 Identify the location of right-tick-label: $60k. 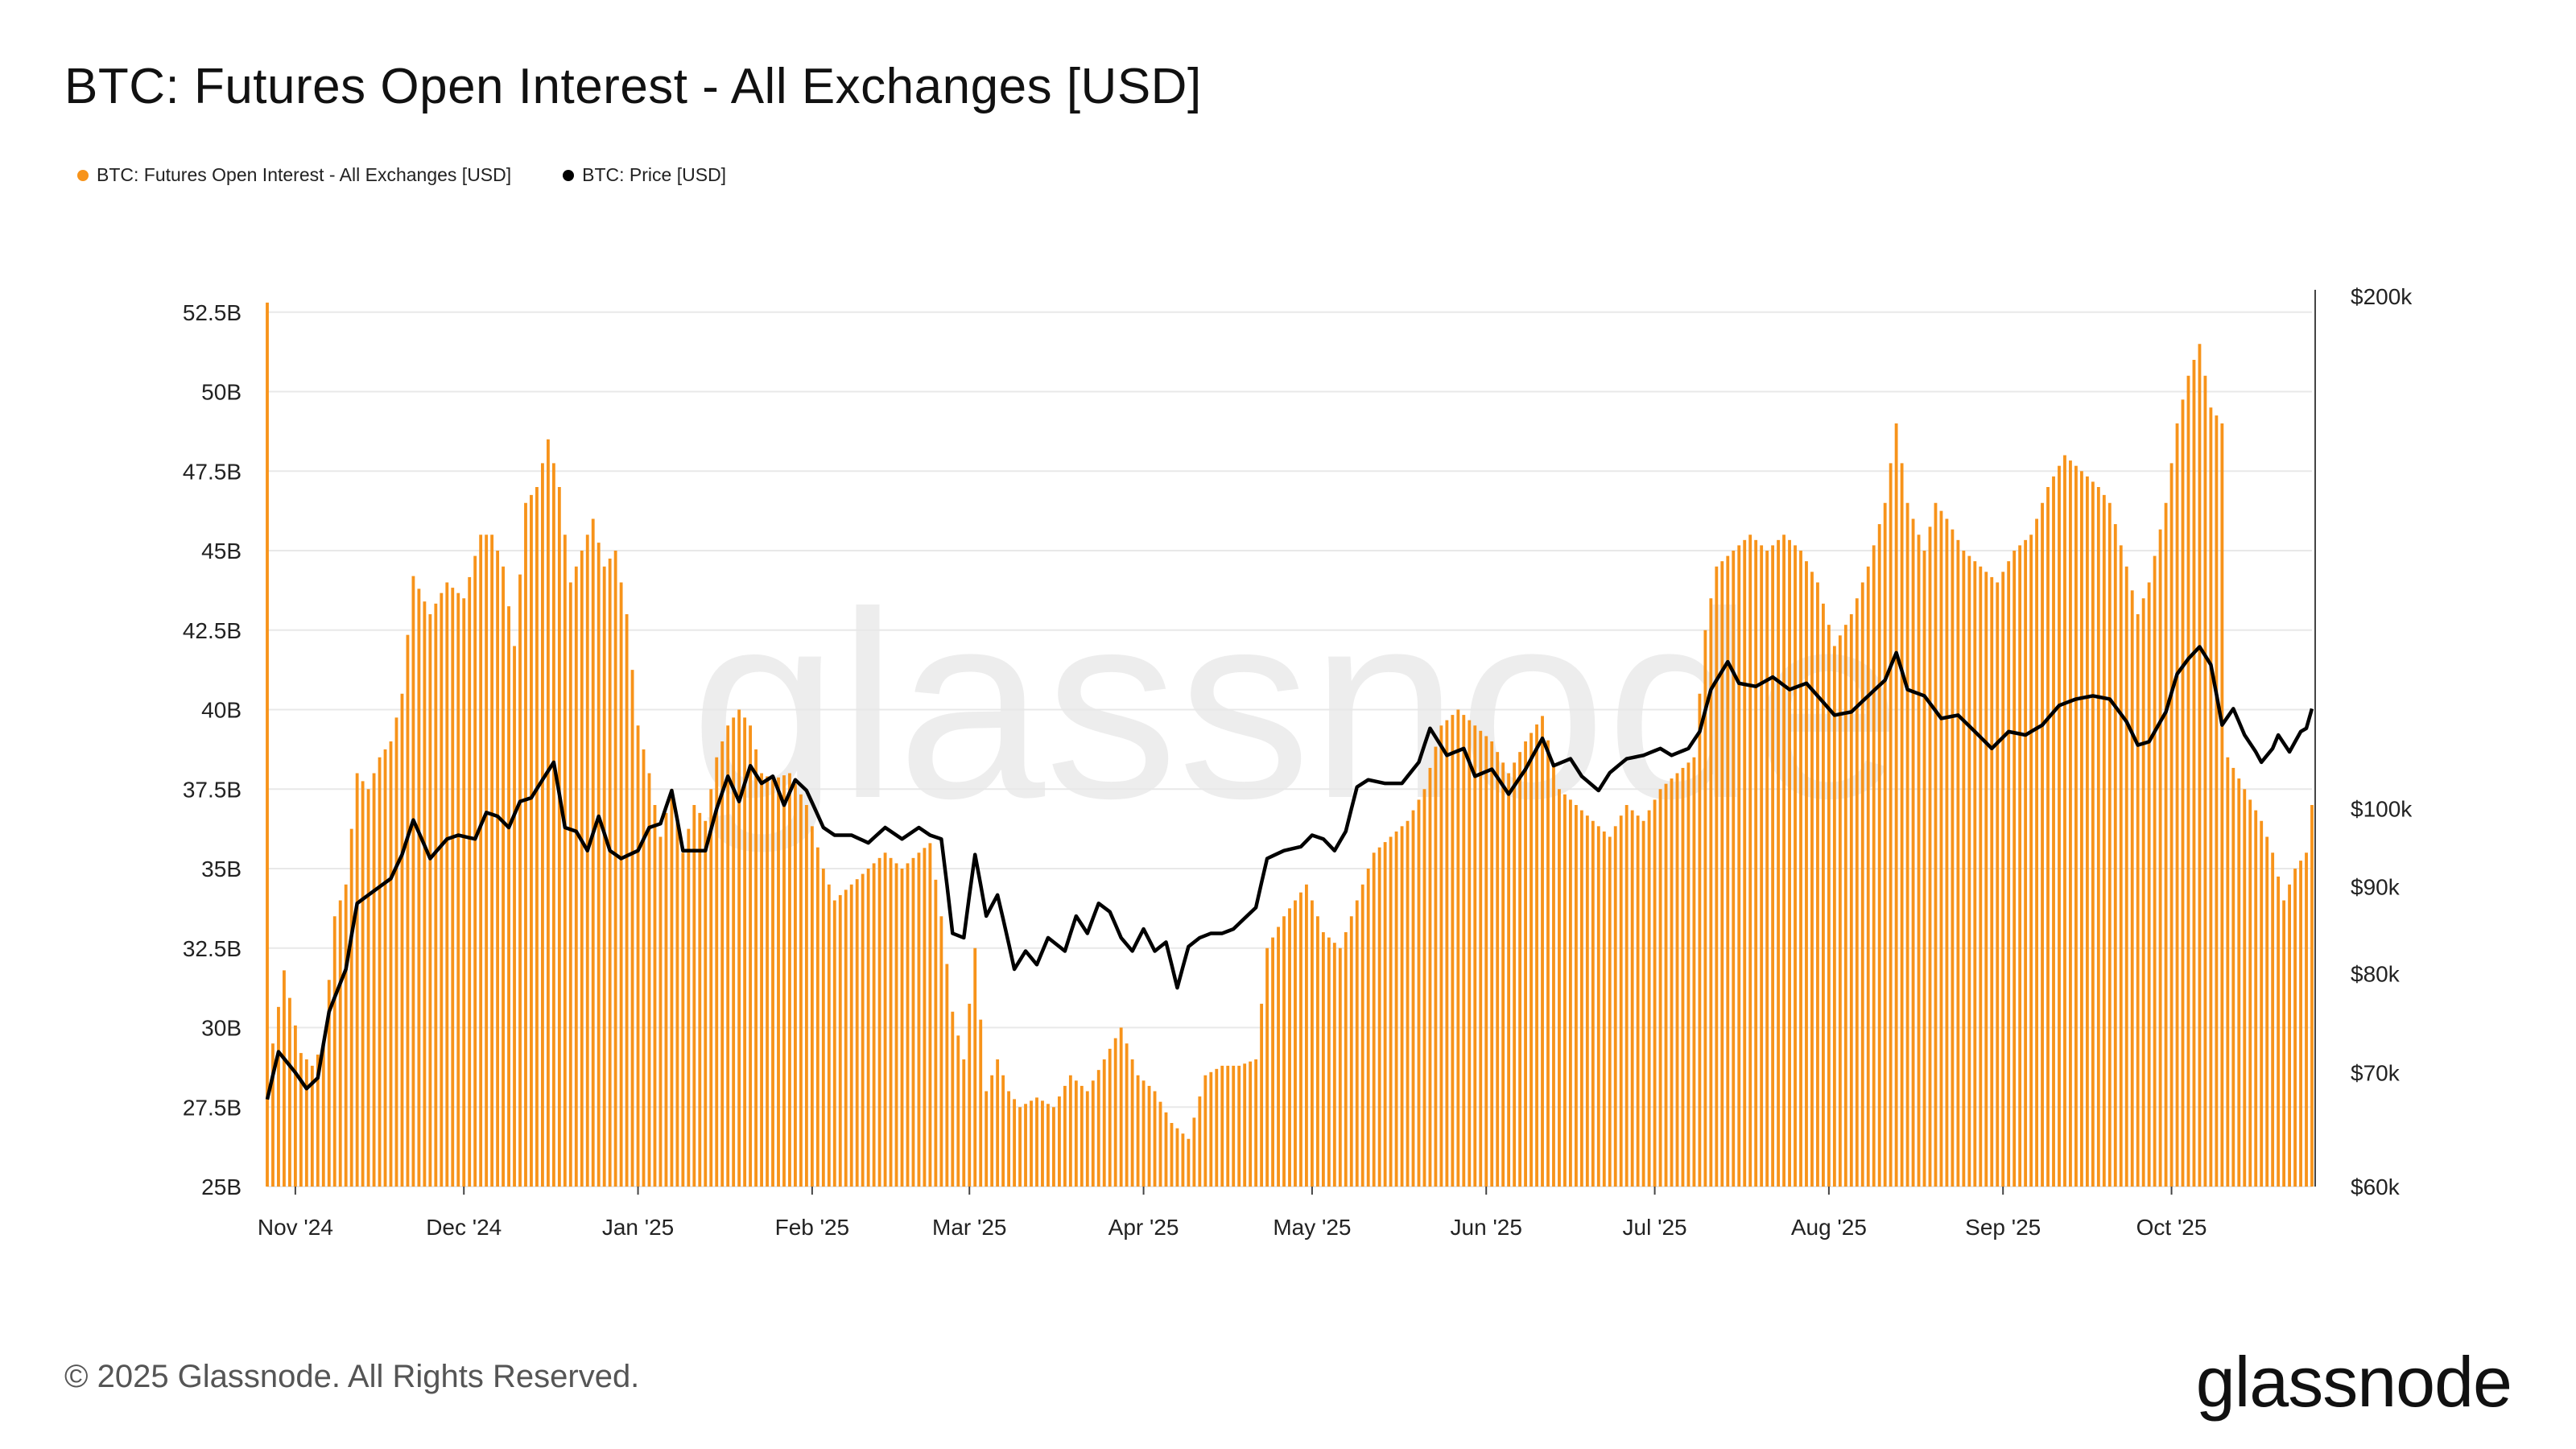
(2376, 1186).